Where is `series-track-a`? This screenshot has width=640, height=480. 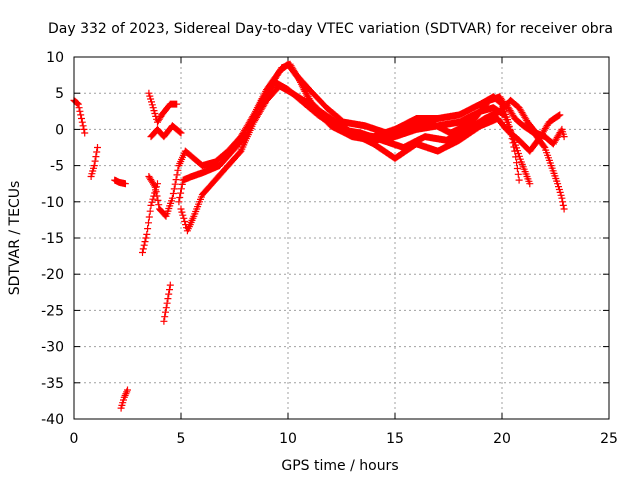 series-track-a is located at coordinates (79, 116).